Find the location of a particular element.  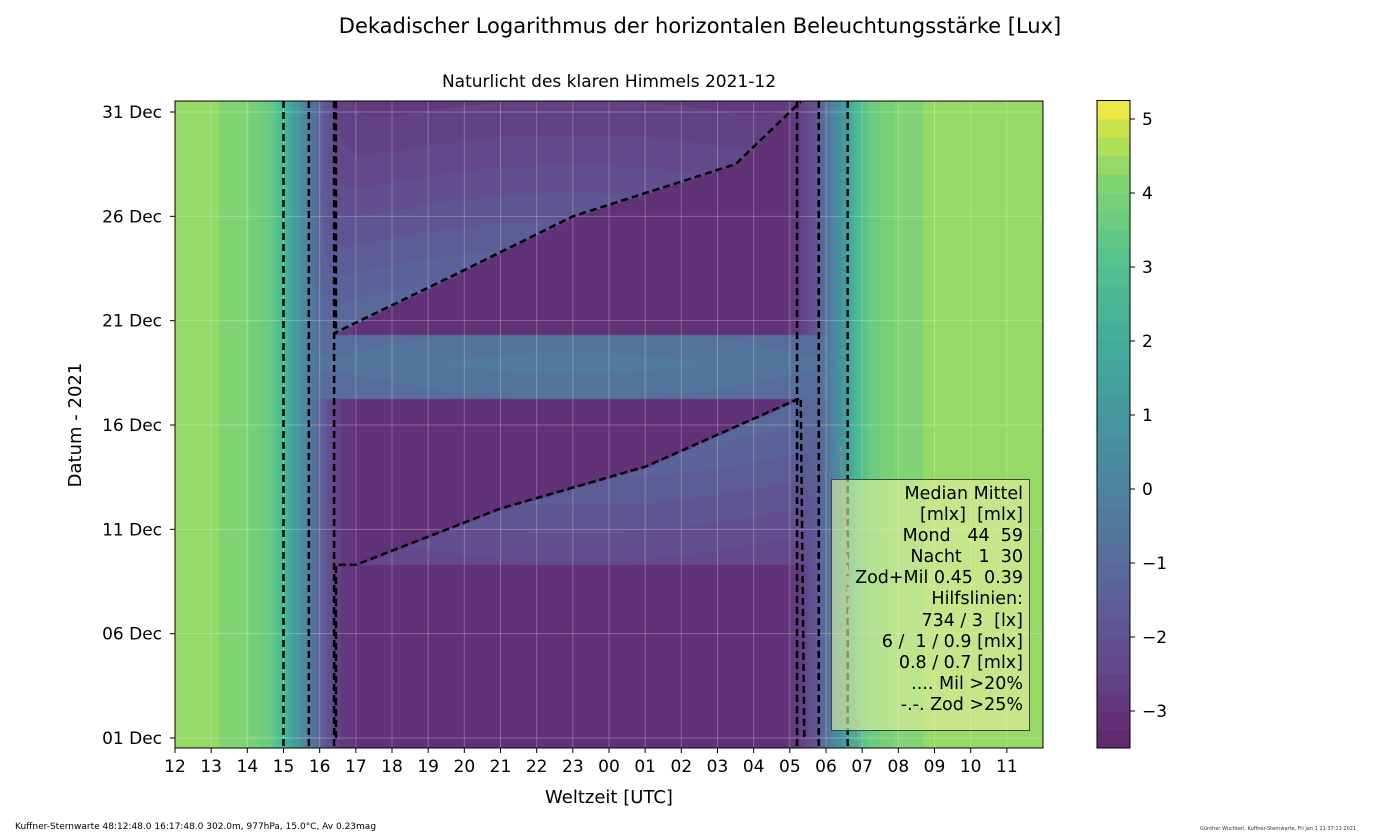

x-tick-label: 09 is located at coordinates (935, 767).